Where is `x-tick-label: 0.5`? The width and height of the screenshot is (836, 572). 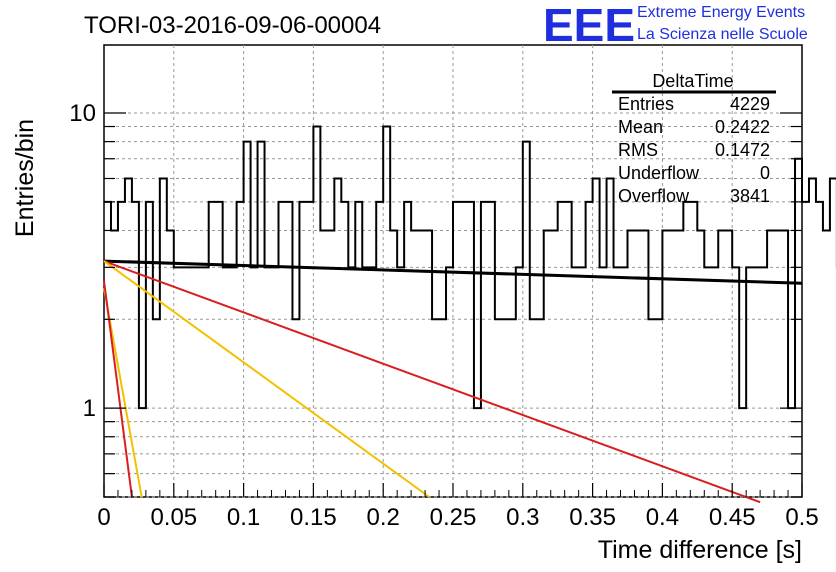 x-tick-label: 0.5 is located at coordinates (801, 517).